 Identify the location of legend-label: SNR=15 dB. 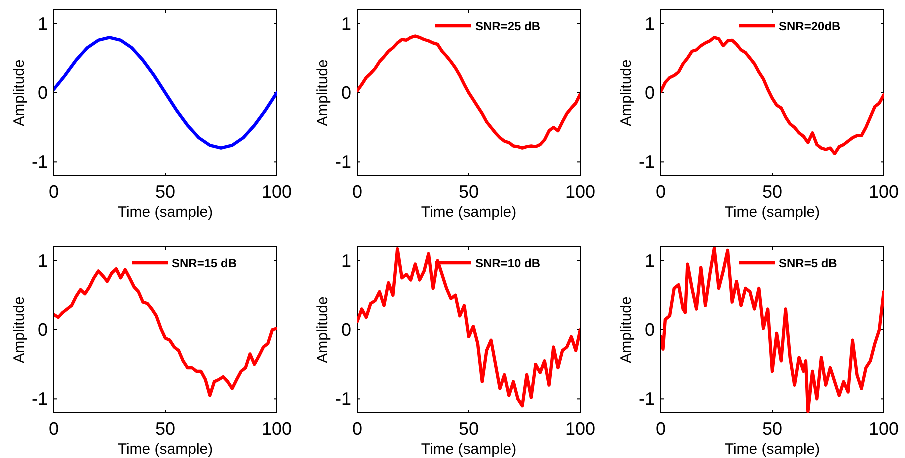
(205, 263).